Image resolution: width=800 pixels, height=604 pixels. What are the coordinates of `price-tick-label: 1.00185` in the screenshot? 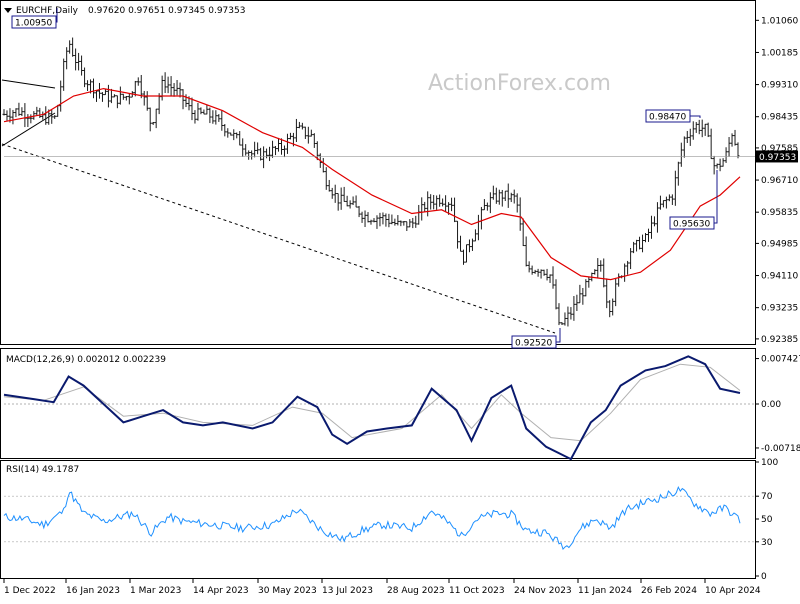 It's located at (779, 53).